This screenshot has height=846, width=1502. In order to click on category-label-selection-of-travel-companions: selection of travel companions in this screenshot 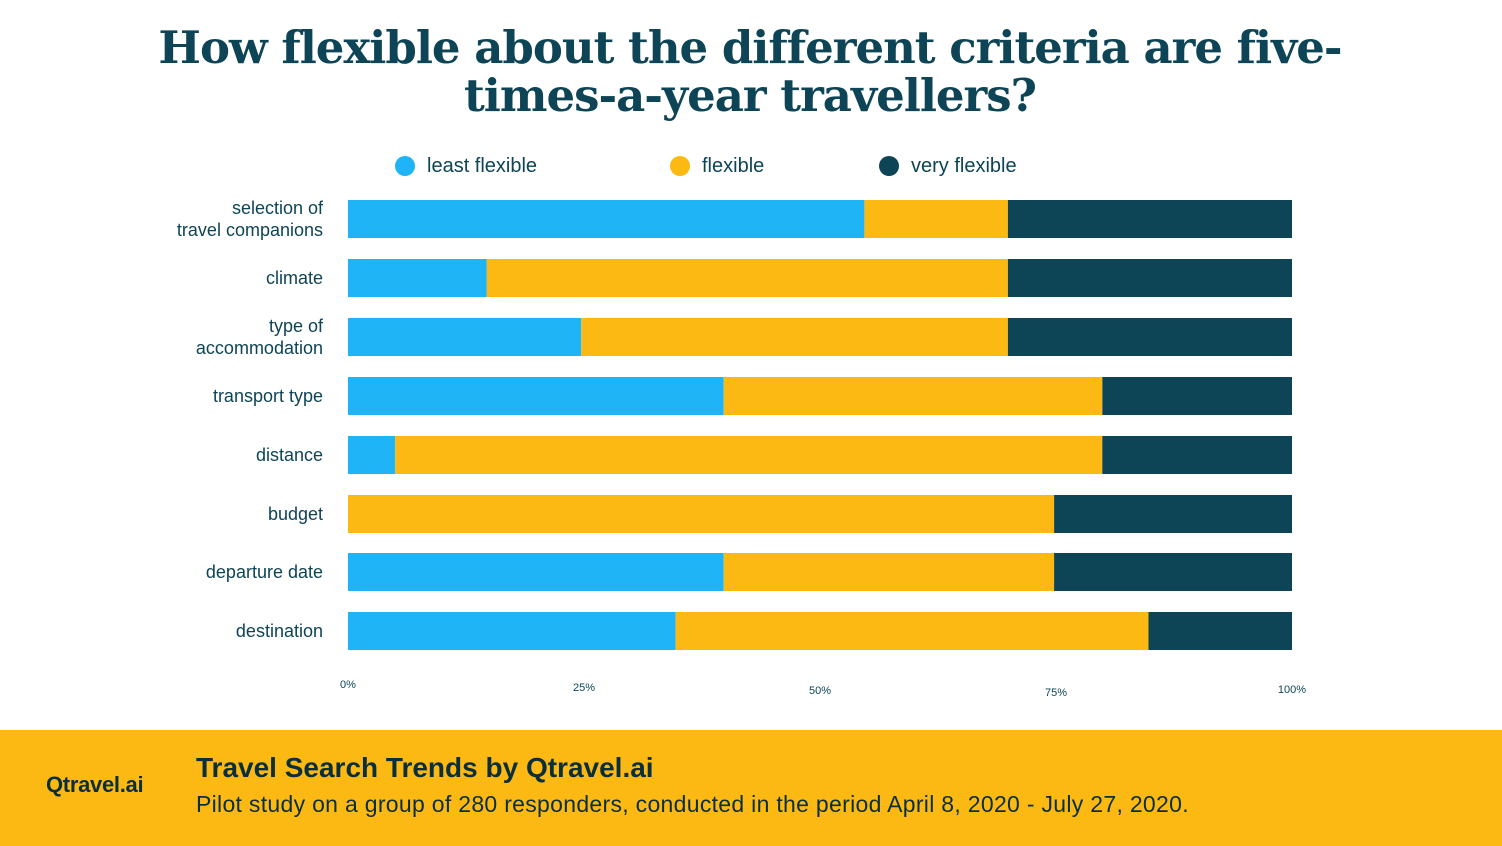, I will do `click(250, 219)`.